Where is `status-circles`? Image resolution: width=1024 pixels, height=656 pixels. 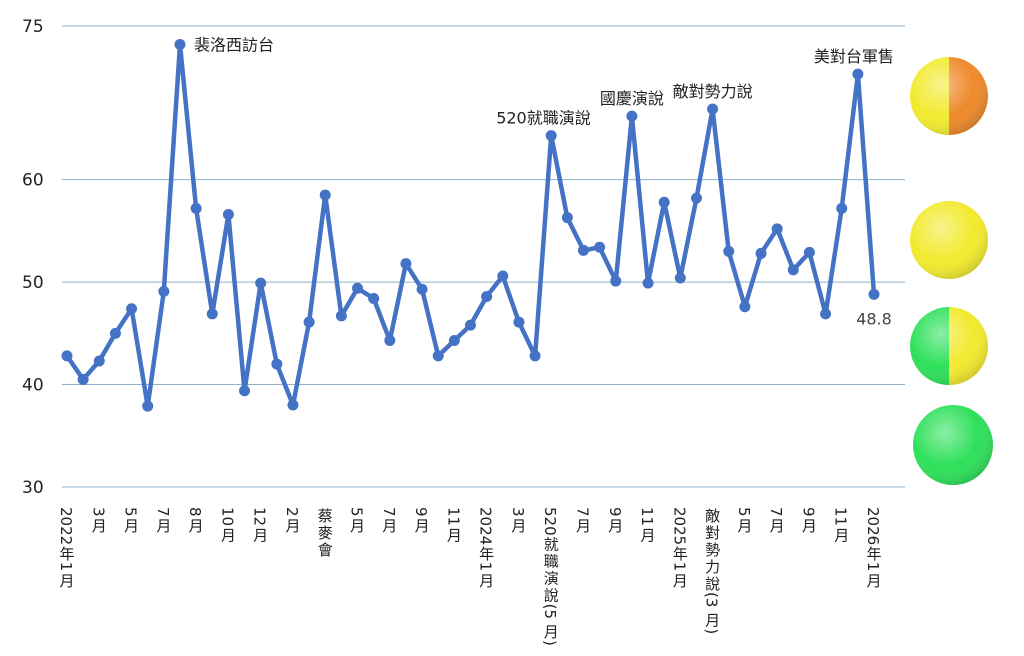
status-circles is located at coordinates (951, 271).